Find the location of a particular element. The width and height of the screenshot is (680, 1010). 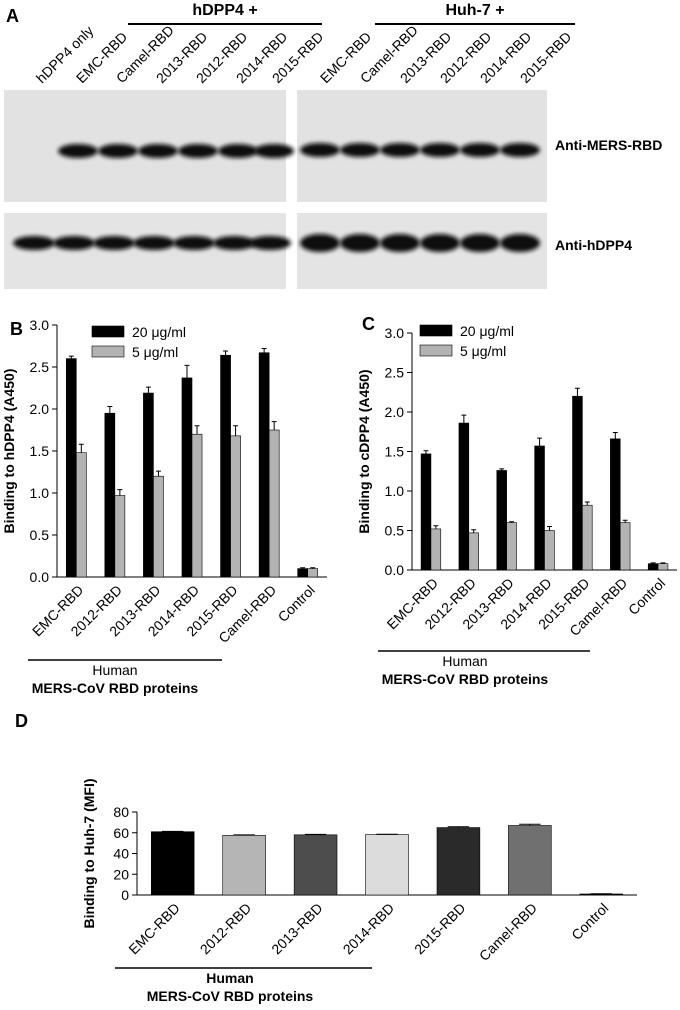

y-tick-label: 1.0 is located at coordinates (40, 493).